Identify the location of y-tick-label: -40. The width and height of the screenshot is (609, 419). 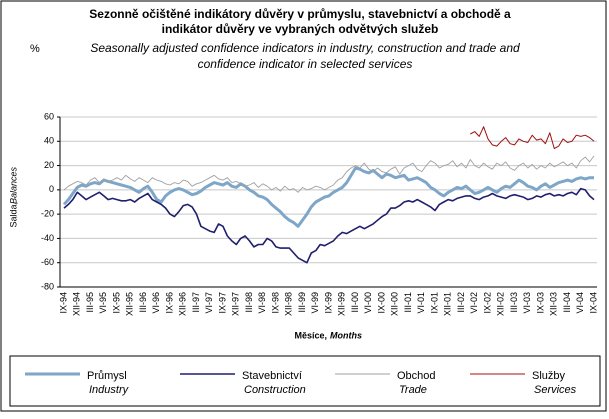
(47, 238).